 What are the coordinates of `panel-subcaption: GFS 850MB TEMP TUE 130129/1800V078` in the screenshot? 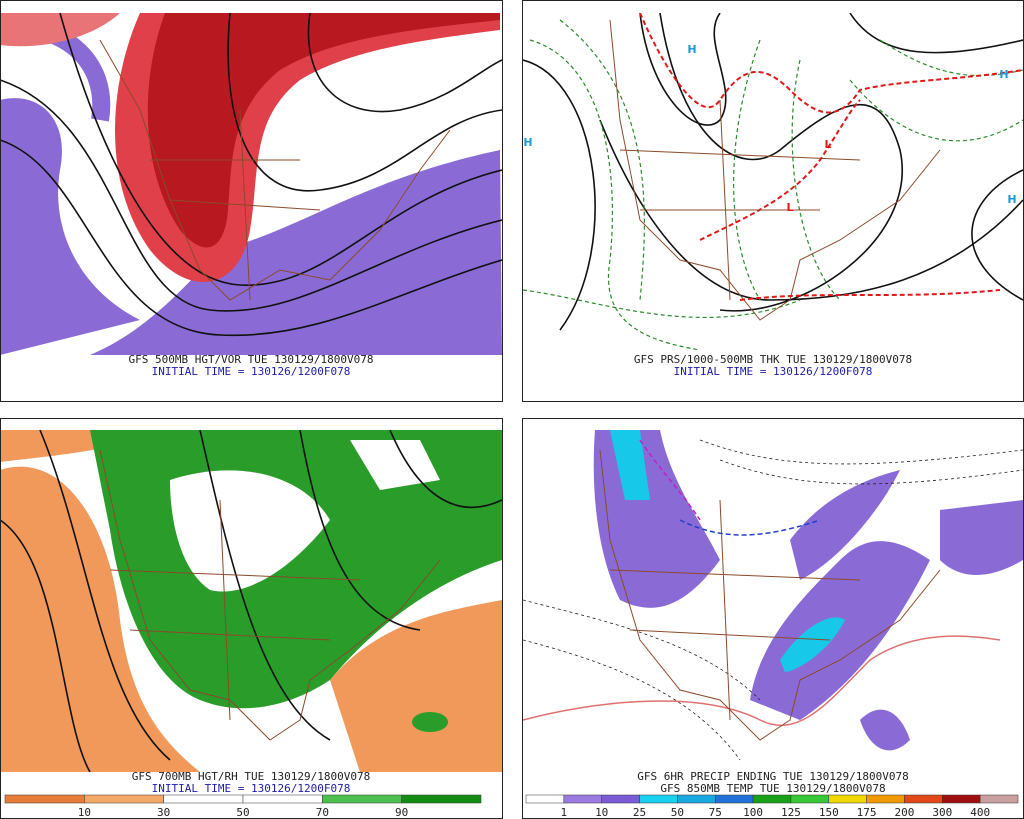 It's located at (772, 788).